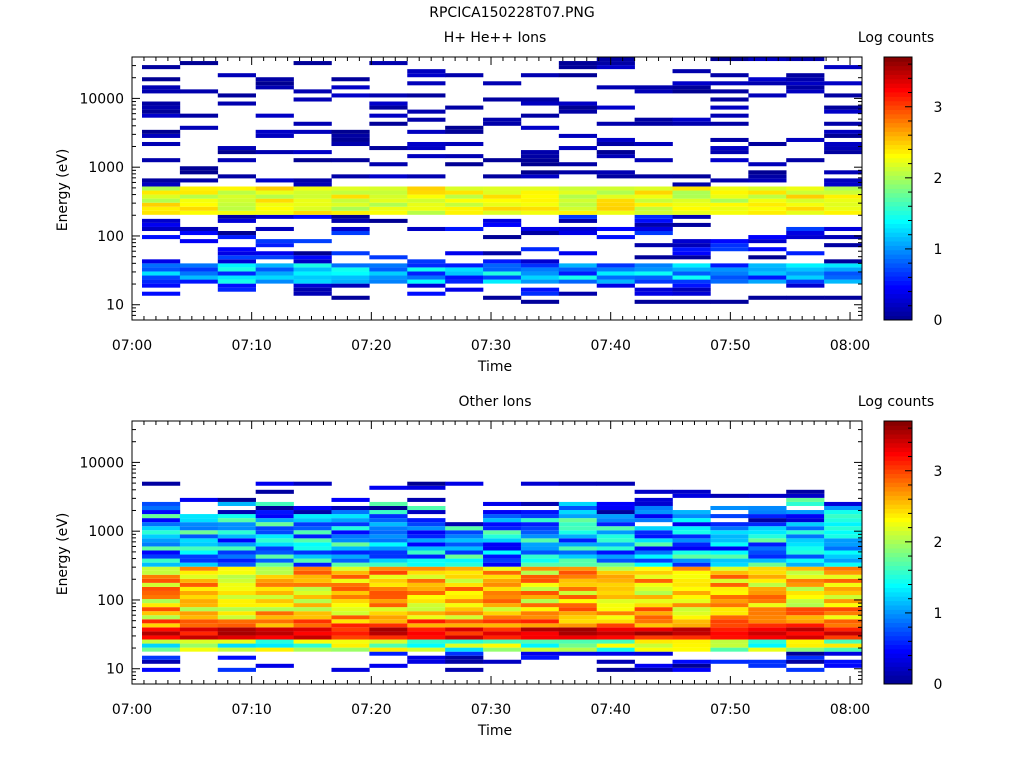 The image size is (1024, 768). Describe the element at coordinates (251, 346) in the screenshot. I see `x-tick-label: 07:10` at that location.